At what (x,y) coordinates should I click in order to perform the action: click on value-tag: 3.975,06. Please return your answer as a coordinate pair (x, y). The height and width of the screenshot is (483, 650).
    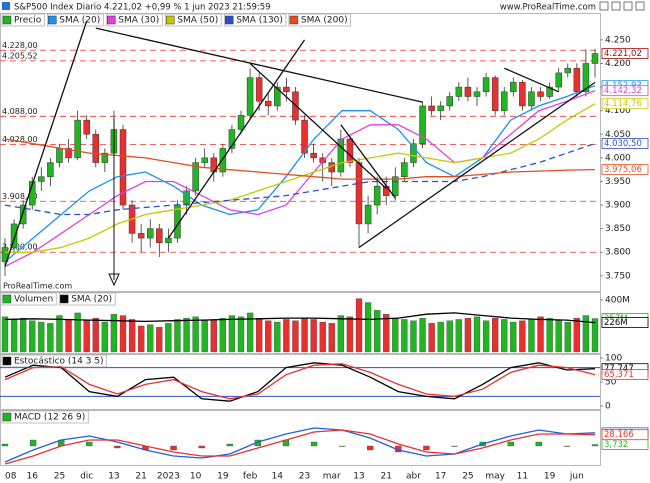
    Looking at the image, I should click on (623, 170).